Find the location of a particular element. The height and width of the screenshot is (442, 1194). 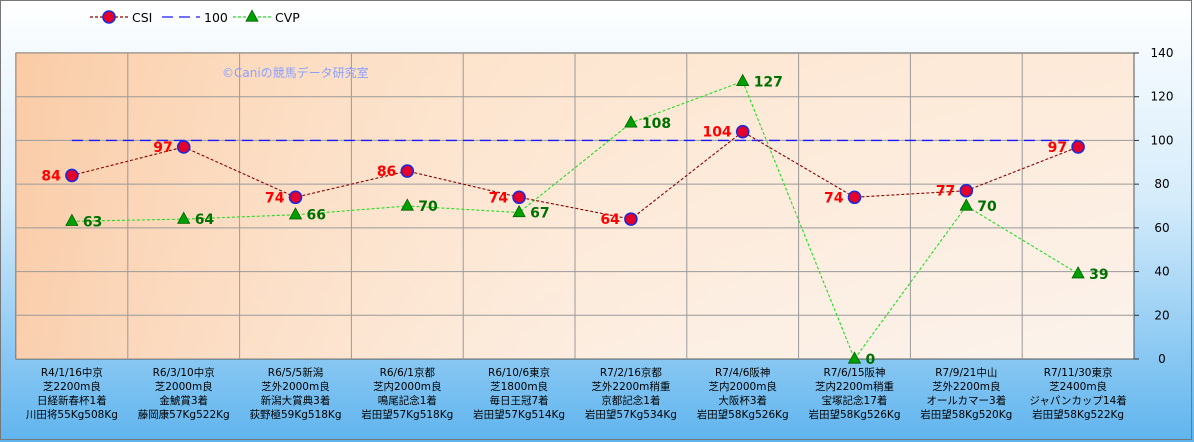

x-label-line: 日経新春杯1着 is located at coordinates (72, 400).